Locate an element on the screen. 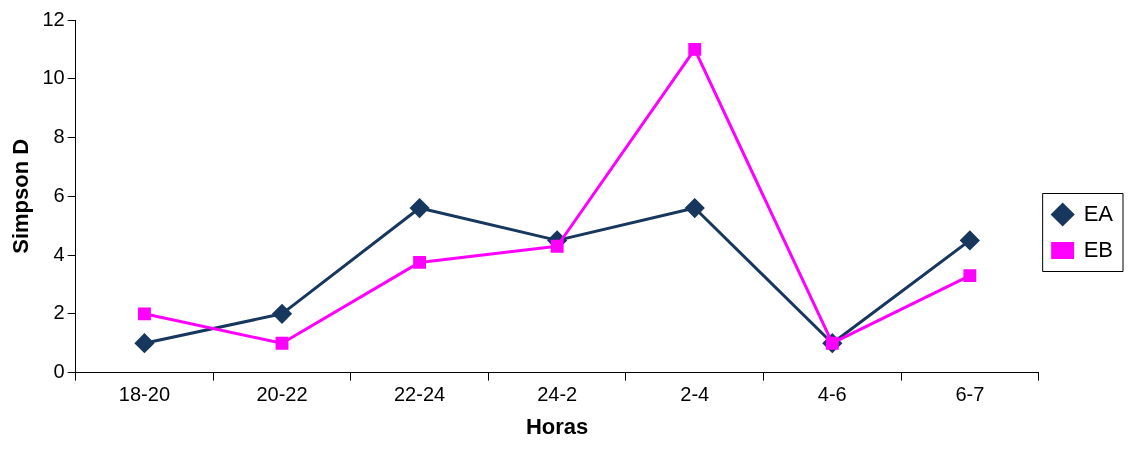  y-tick-label: 4 is located at coordinates (59, 253).